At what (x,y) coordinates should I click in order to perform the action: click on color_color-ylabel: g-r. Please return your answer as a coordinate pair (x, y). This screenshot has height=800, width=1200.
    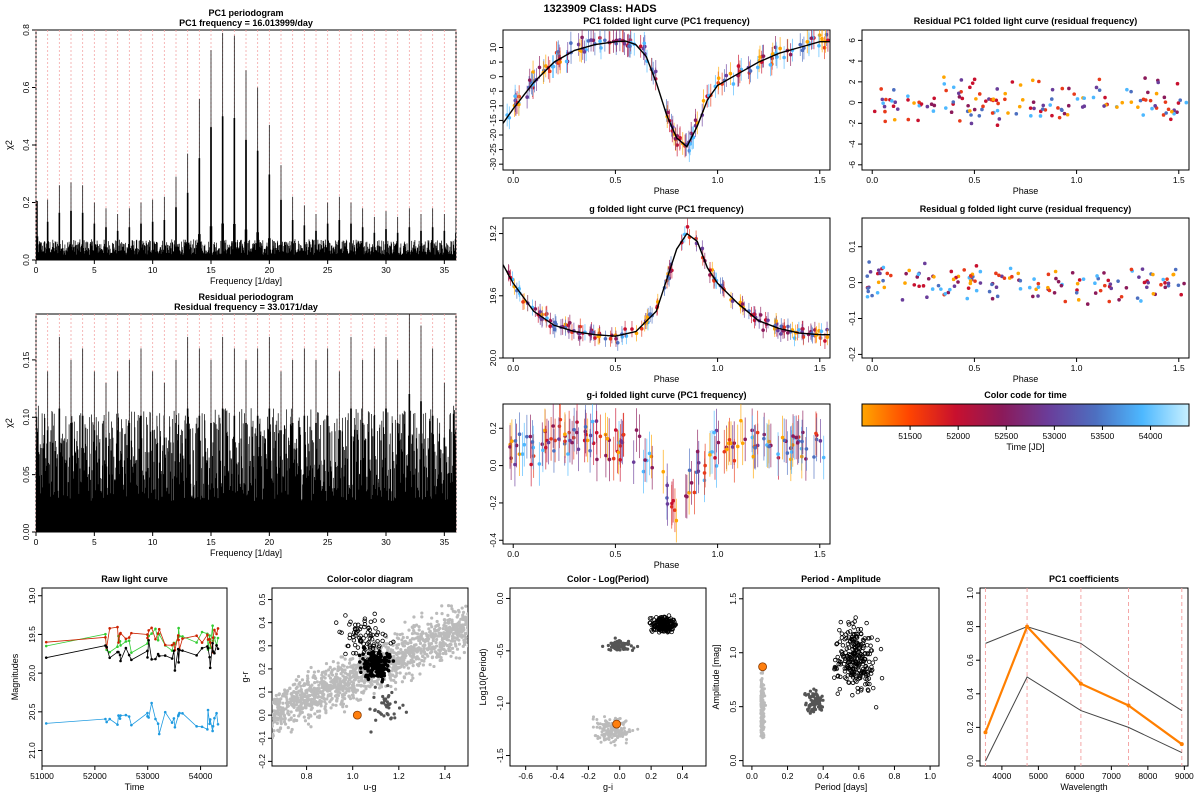
    Looking at the image, I should click on (245, 676).